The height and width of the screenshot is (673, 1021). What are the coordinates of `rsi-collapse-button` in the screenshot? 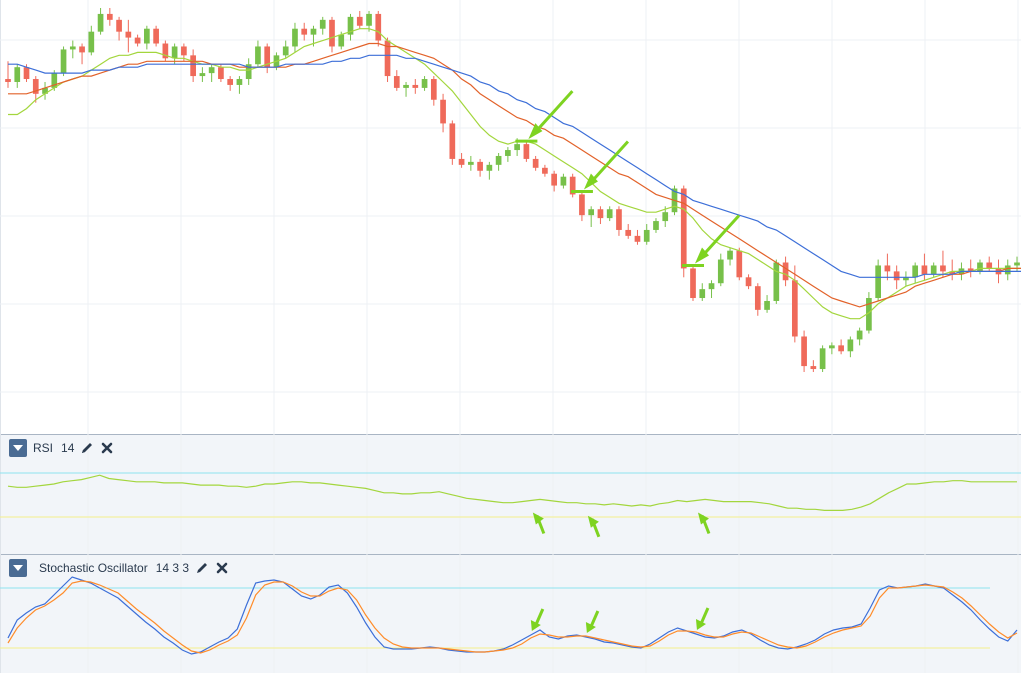 It's located at (18, 448).